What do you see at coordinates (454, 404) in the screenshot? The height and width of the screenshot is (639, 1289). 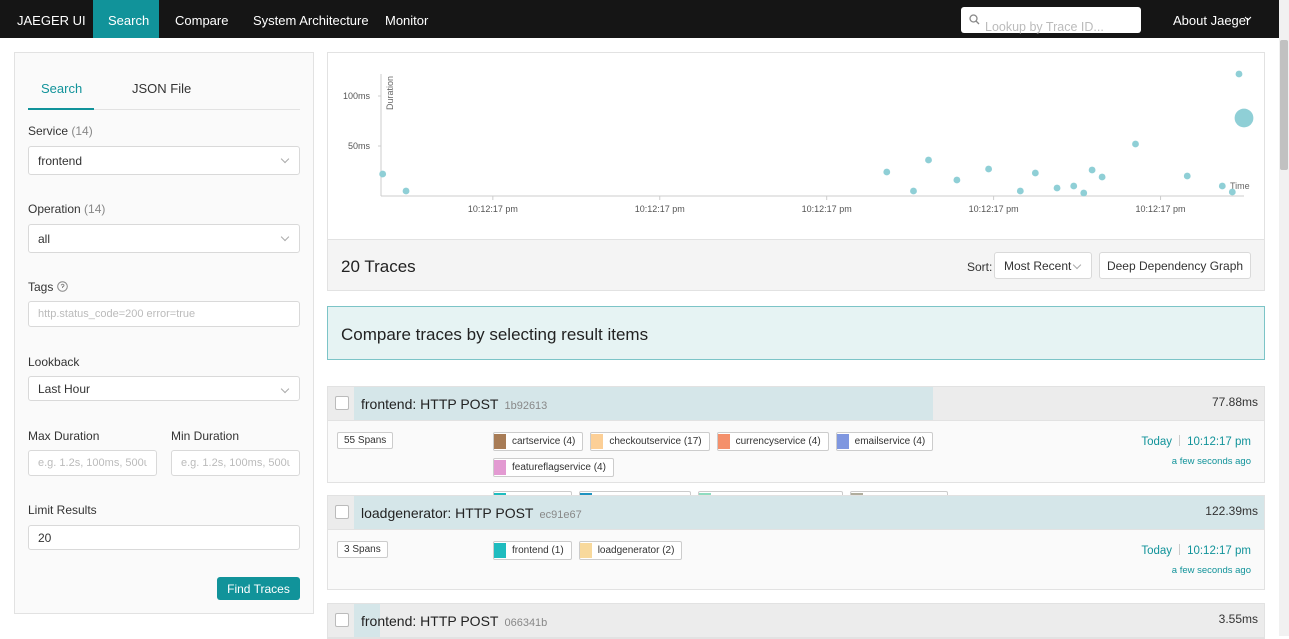 I see `trace-title: frontend: HTTP POST 1b92613` at bounding box center [454, 404].